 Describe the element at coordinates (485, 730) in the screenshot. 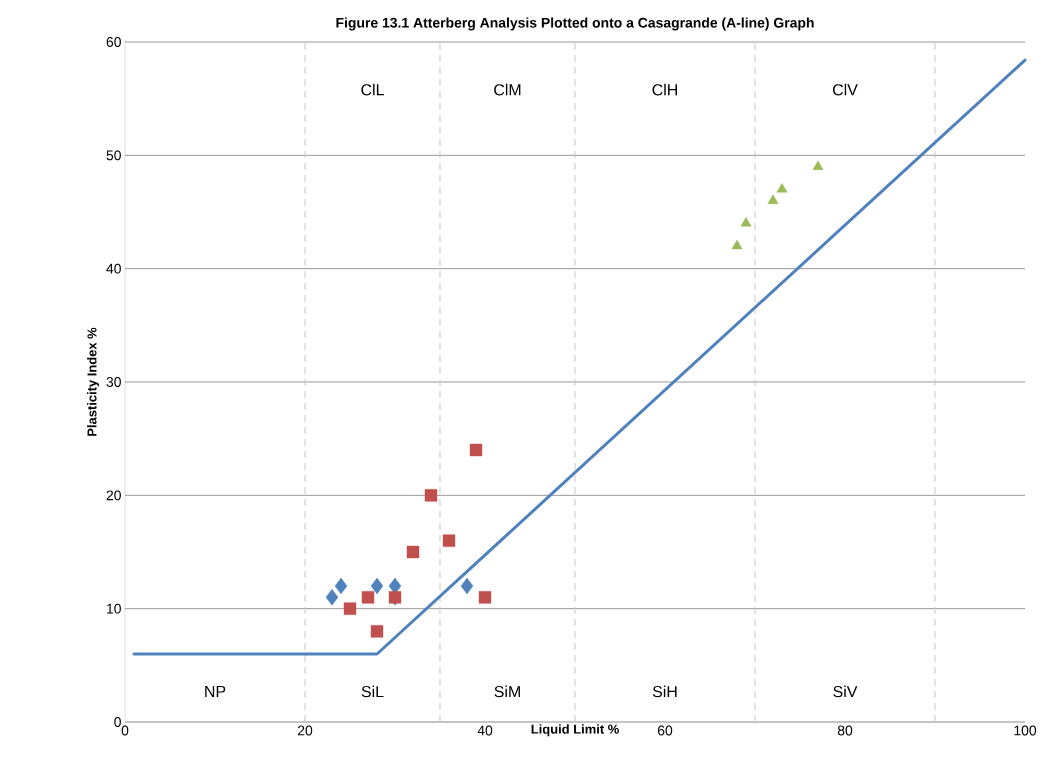

I see `x-tick-label: 40` at that location.